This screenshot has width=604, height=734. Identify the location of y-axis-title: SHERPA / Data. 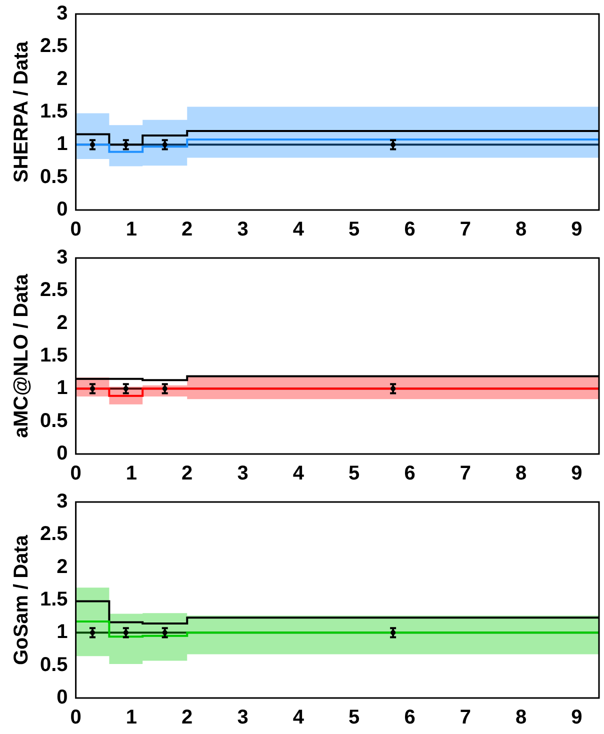
(21, 111).